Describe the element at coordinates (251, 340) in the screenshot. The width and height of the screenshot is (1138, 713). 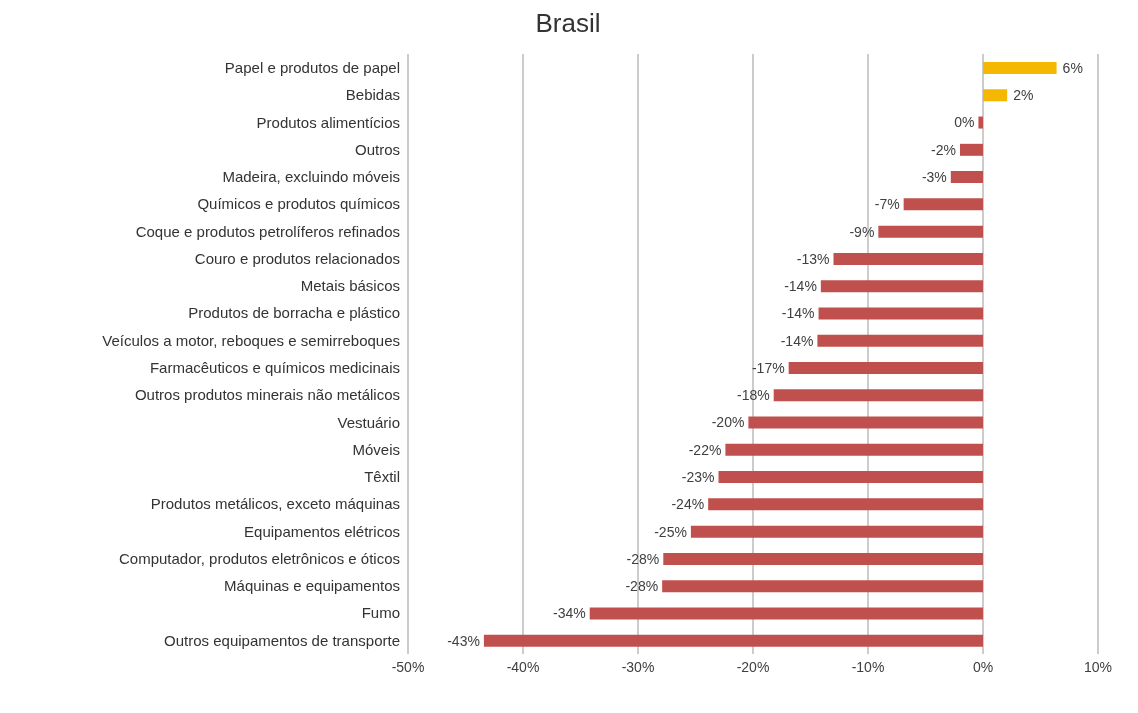
I see `y-tick-label: Veículos a motor, reboques e semirreboques` at that location.